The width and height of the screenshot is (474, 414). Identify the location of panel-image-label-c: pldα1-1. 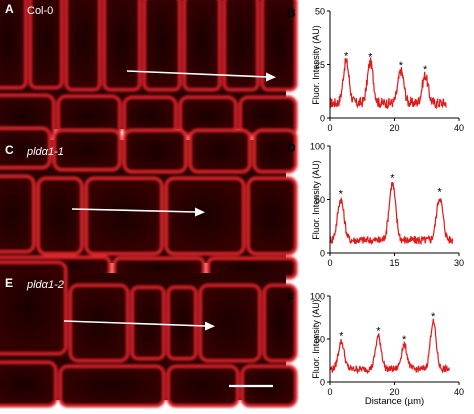
(45, 152).